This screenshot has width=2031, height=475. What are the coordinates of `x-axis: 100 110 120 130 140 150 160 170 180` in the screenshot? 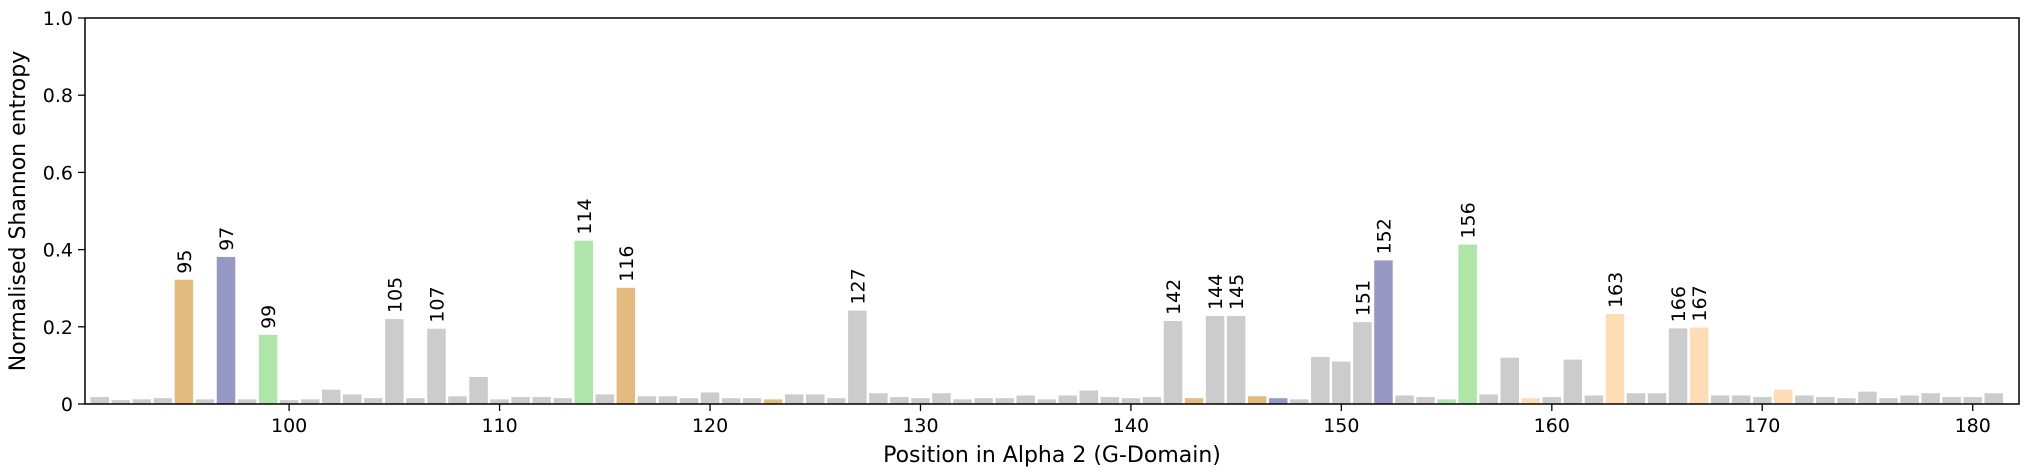 It's located at (1131, 420).